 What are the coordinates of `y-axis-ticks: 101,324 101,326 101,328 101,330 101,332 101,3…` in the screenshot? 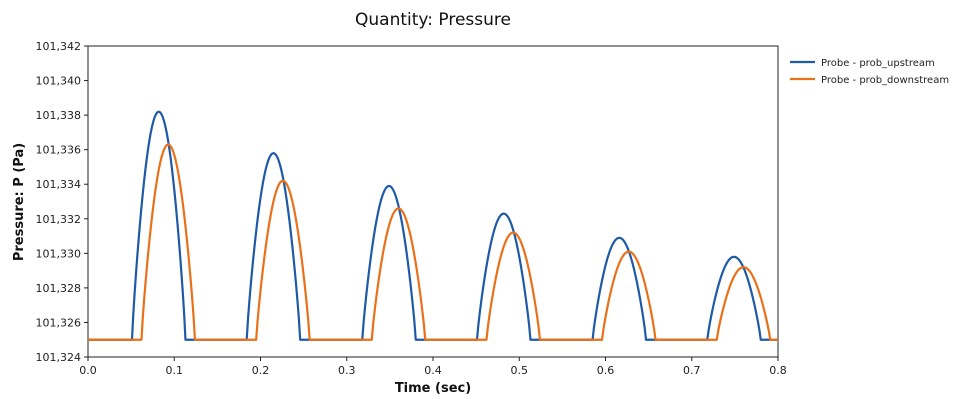 It's located at (62, 202).